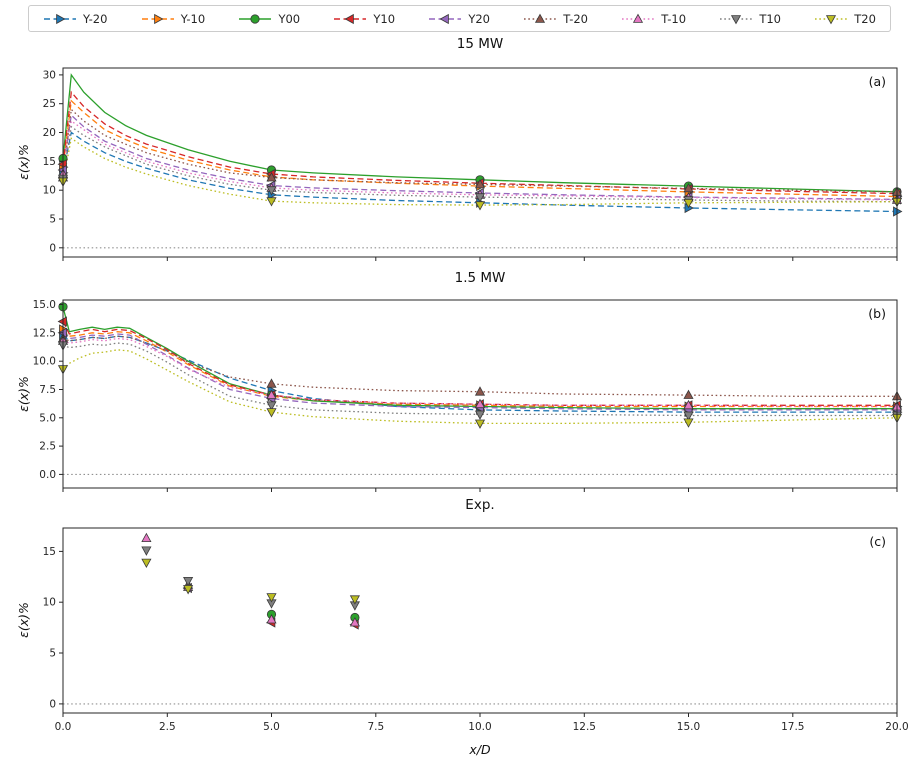  I want to click on legend-label: T-20, so click(576, 18).